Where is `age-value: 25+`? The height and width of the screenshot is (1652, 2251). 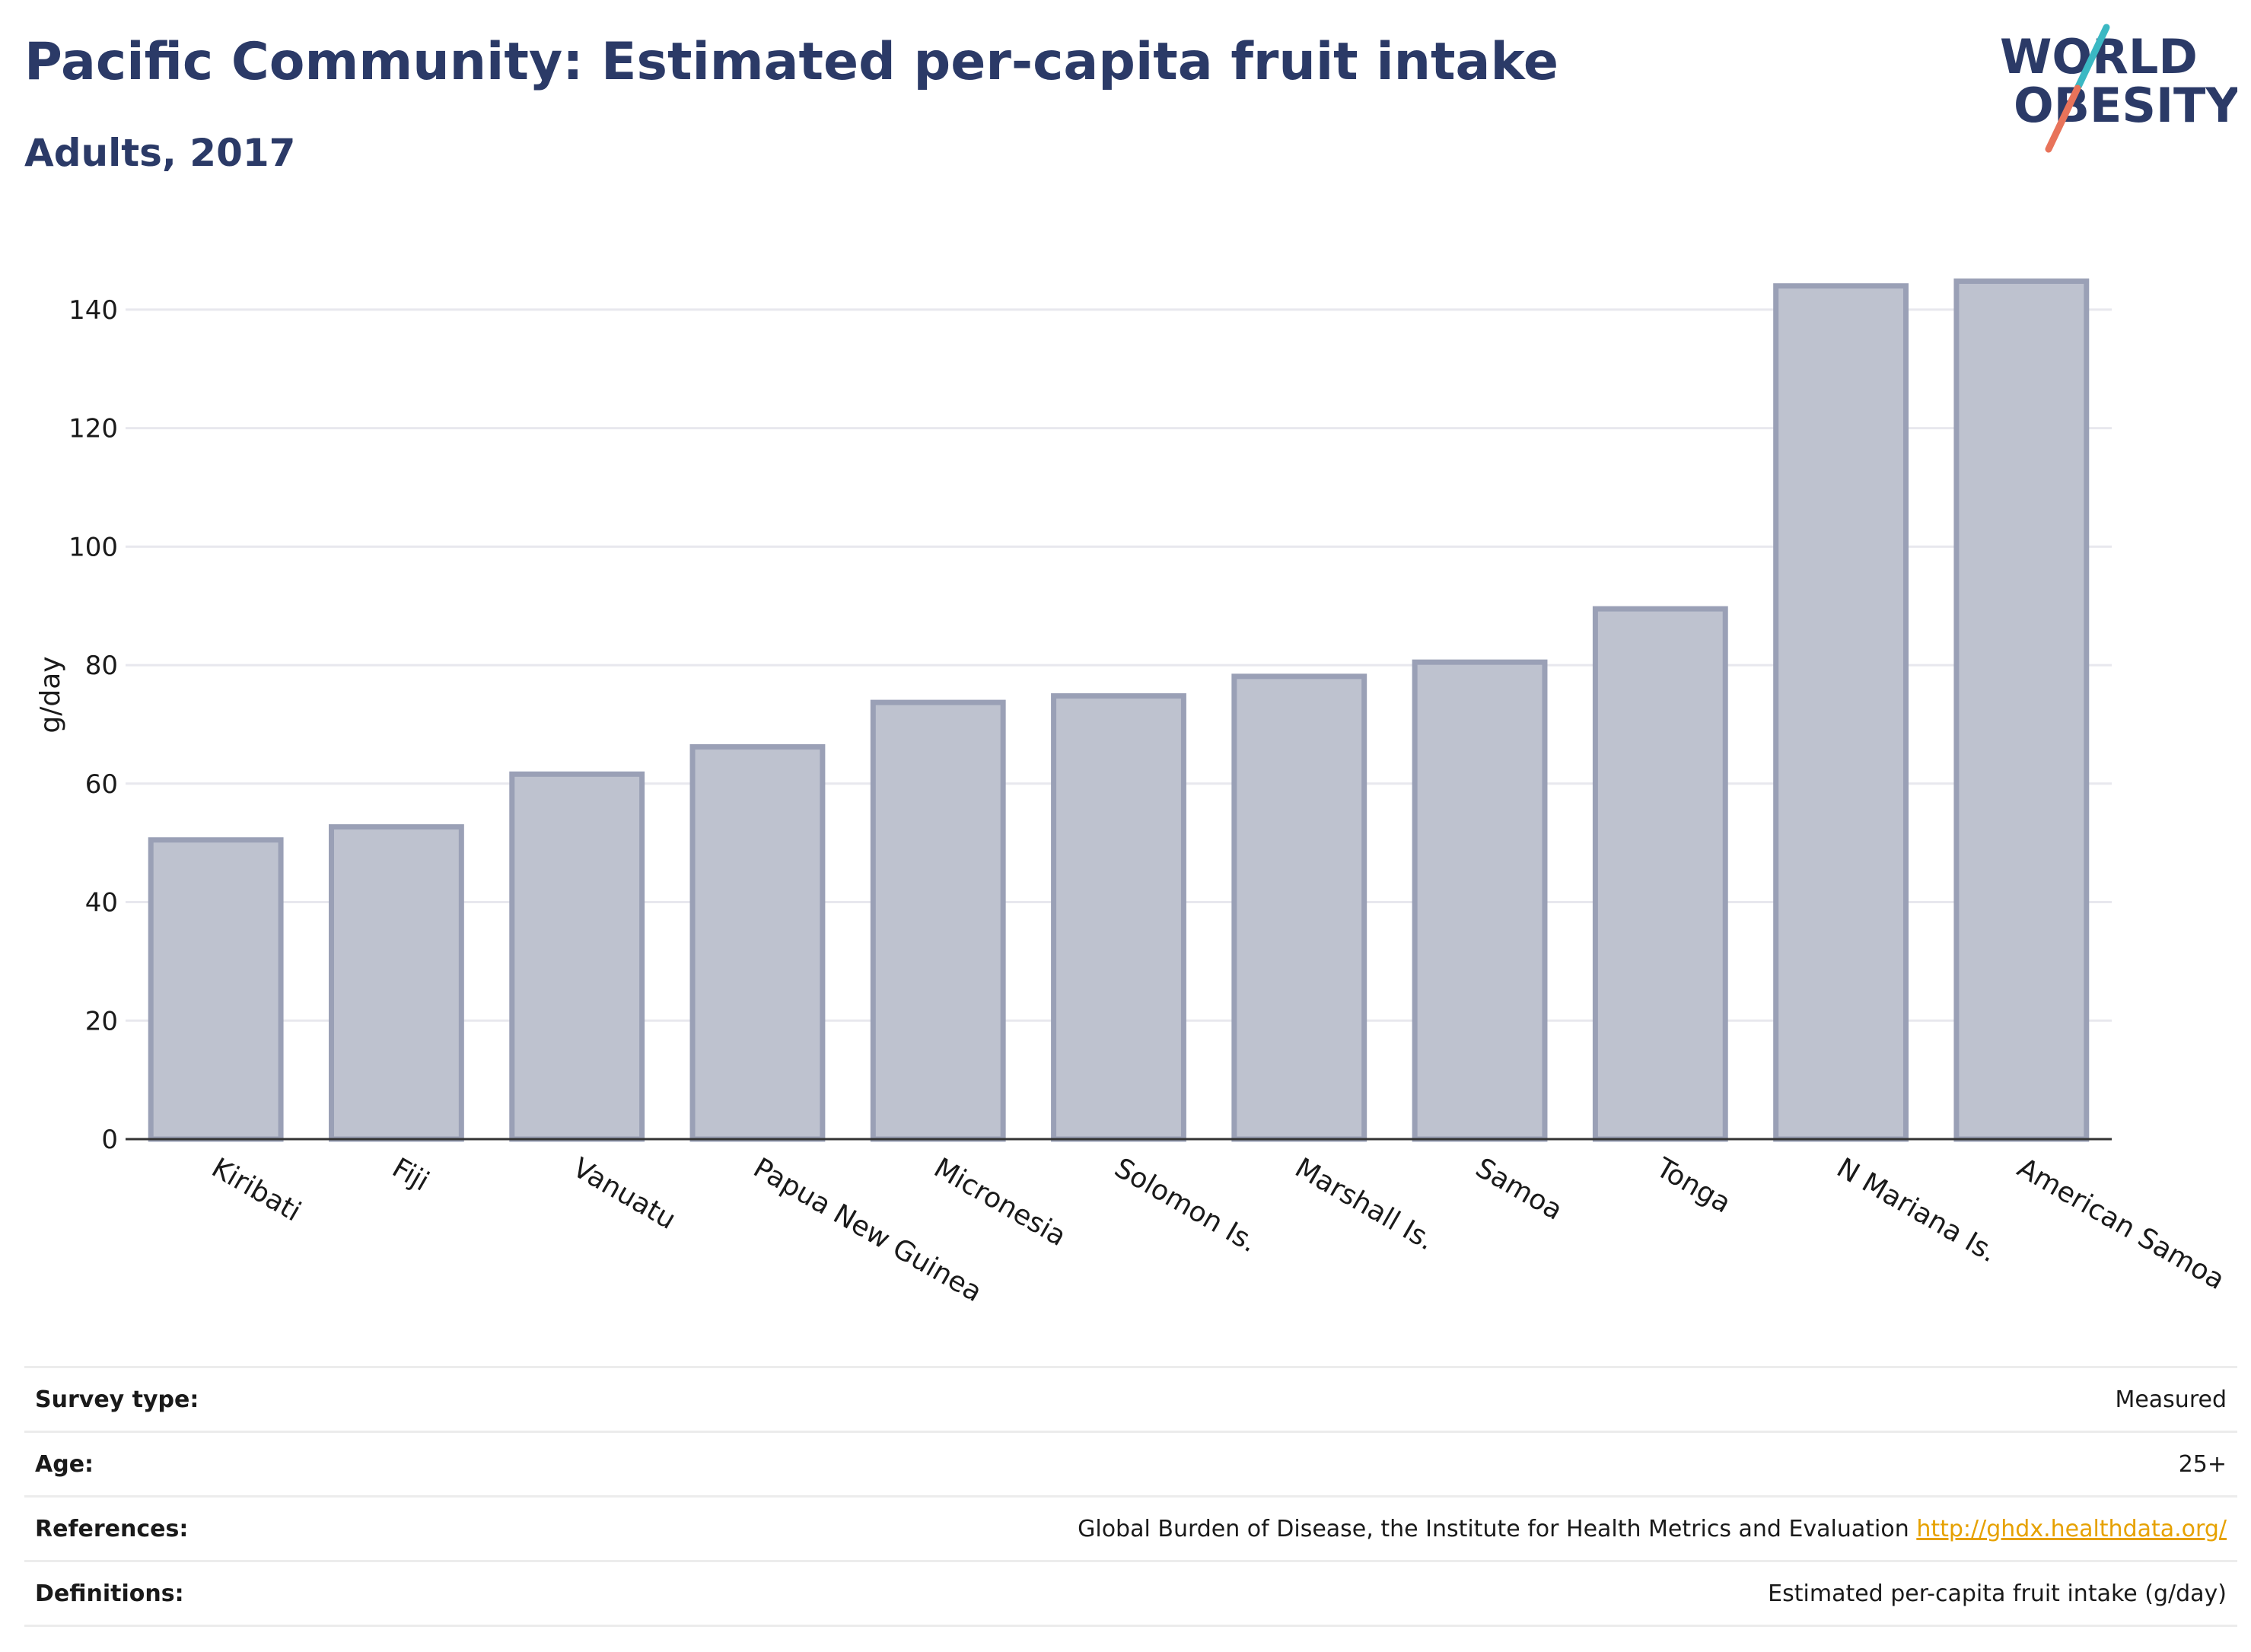 age-value: 25+ is located at coordinates (1301, 1464).